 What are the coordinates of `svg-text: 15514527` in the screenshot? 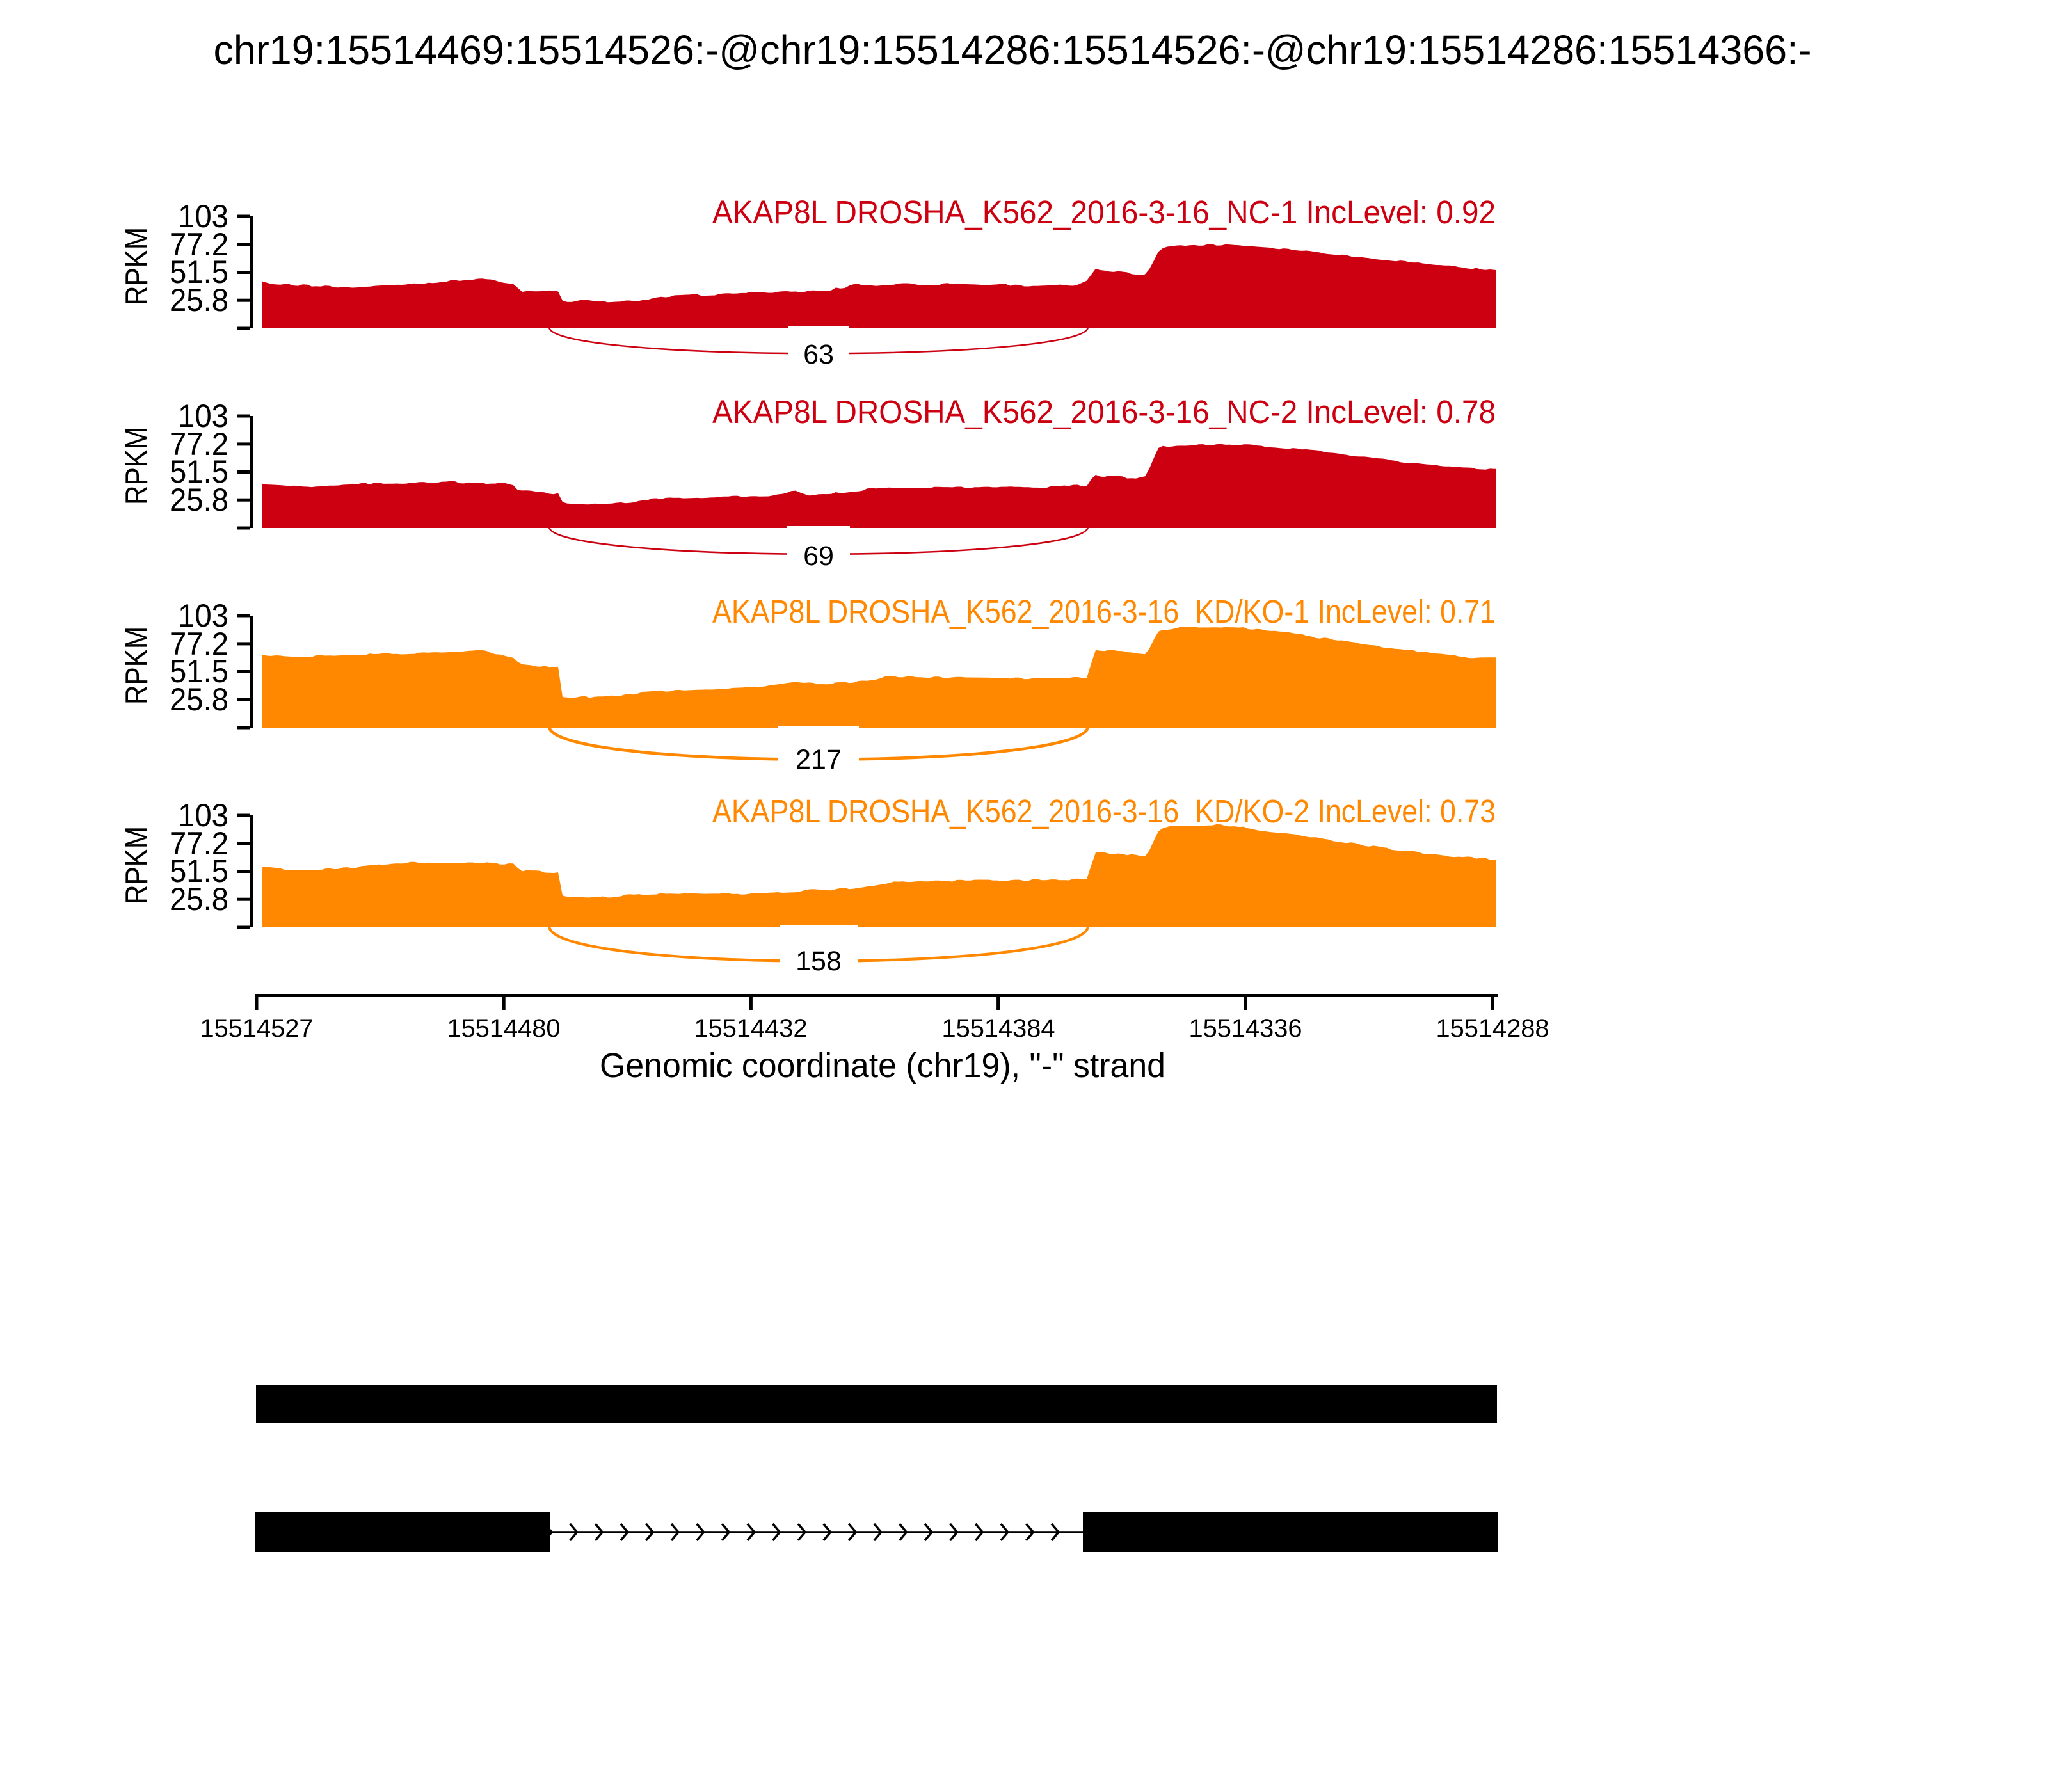 It's located at (257, 1028).